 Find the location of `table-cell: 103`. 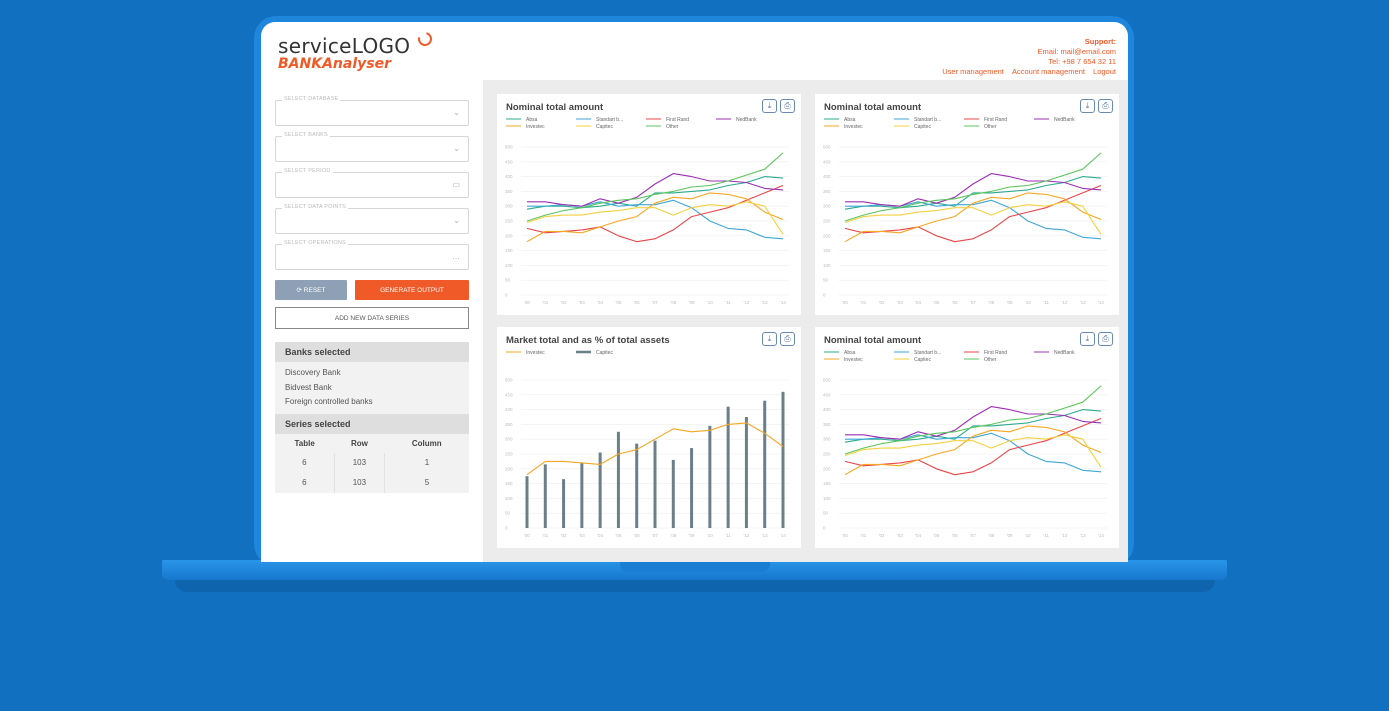

table-cell: 103 is located at coordinates (359, 462).